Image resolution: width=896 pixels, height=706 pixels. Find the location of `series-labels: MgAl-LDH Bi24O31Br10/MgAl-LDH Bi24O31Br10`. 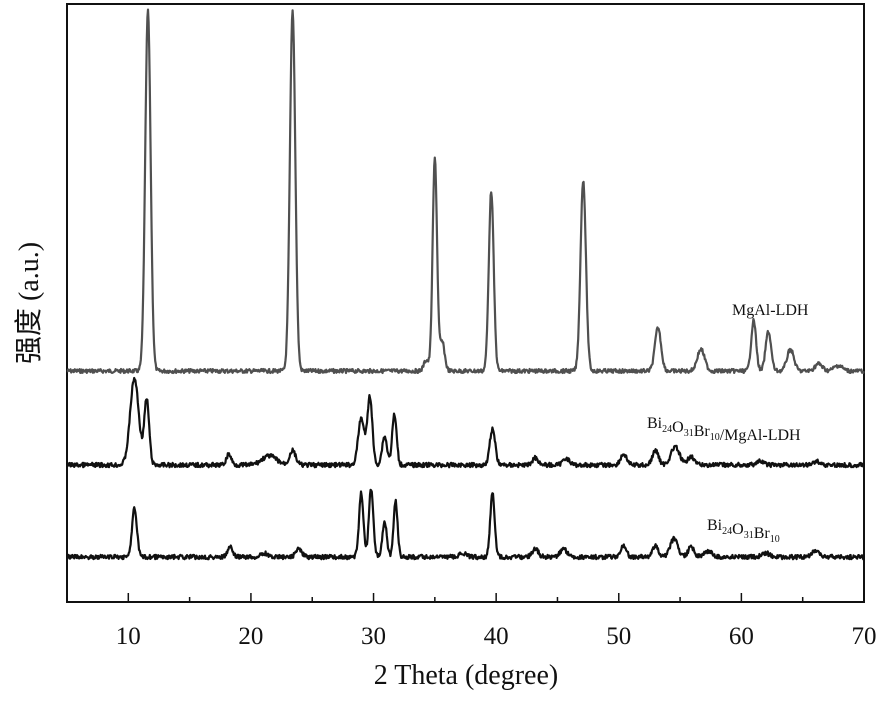

series-labels: MgAl-LDH Bi24O31Br10/MgAl-LDH Bi24O31Br10 is located at coordinates (728, 423).